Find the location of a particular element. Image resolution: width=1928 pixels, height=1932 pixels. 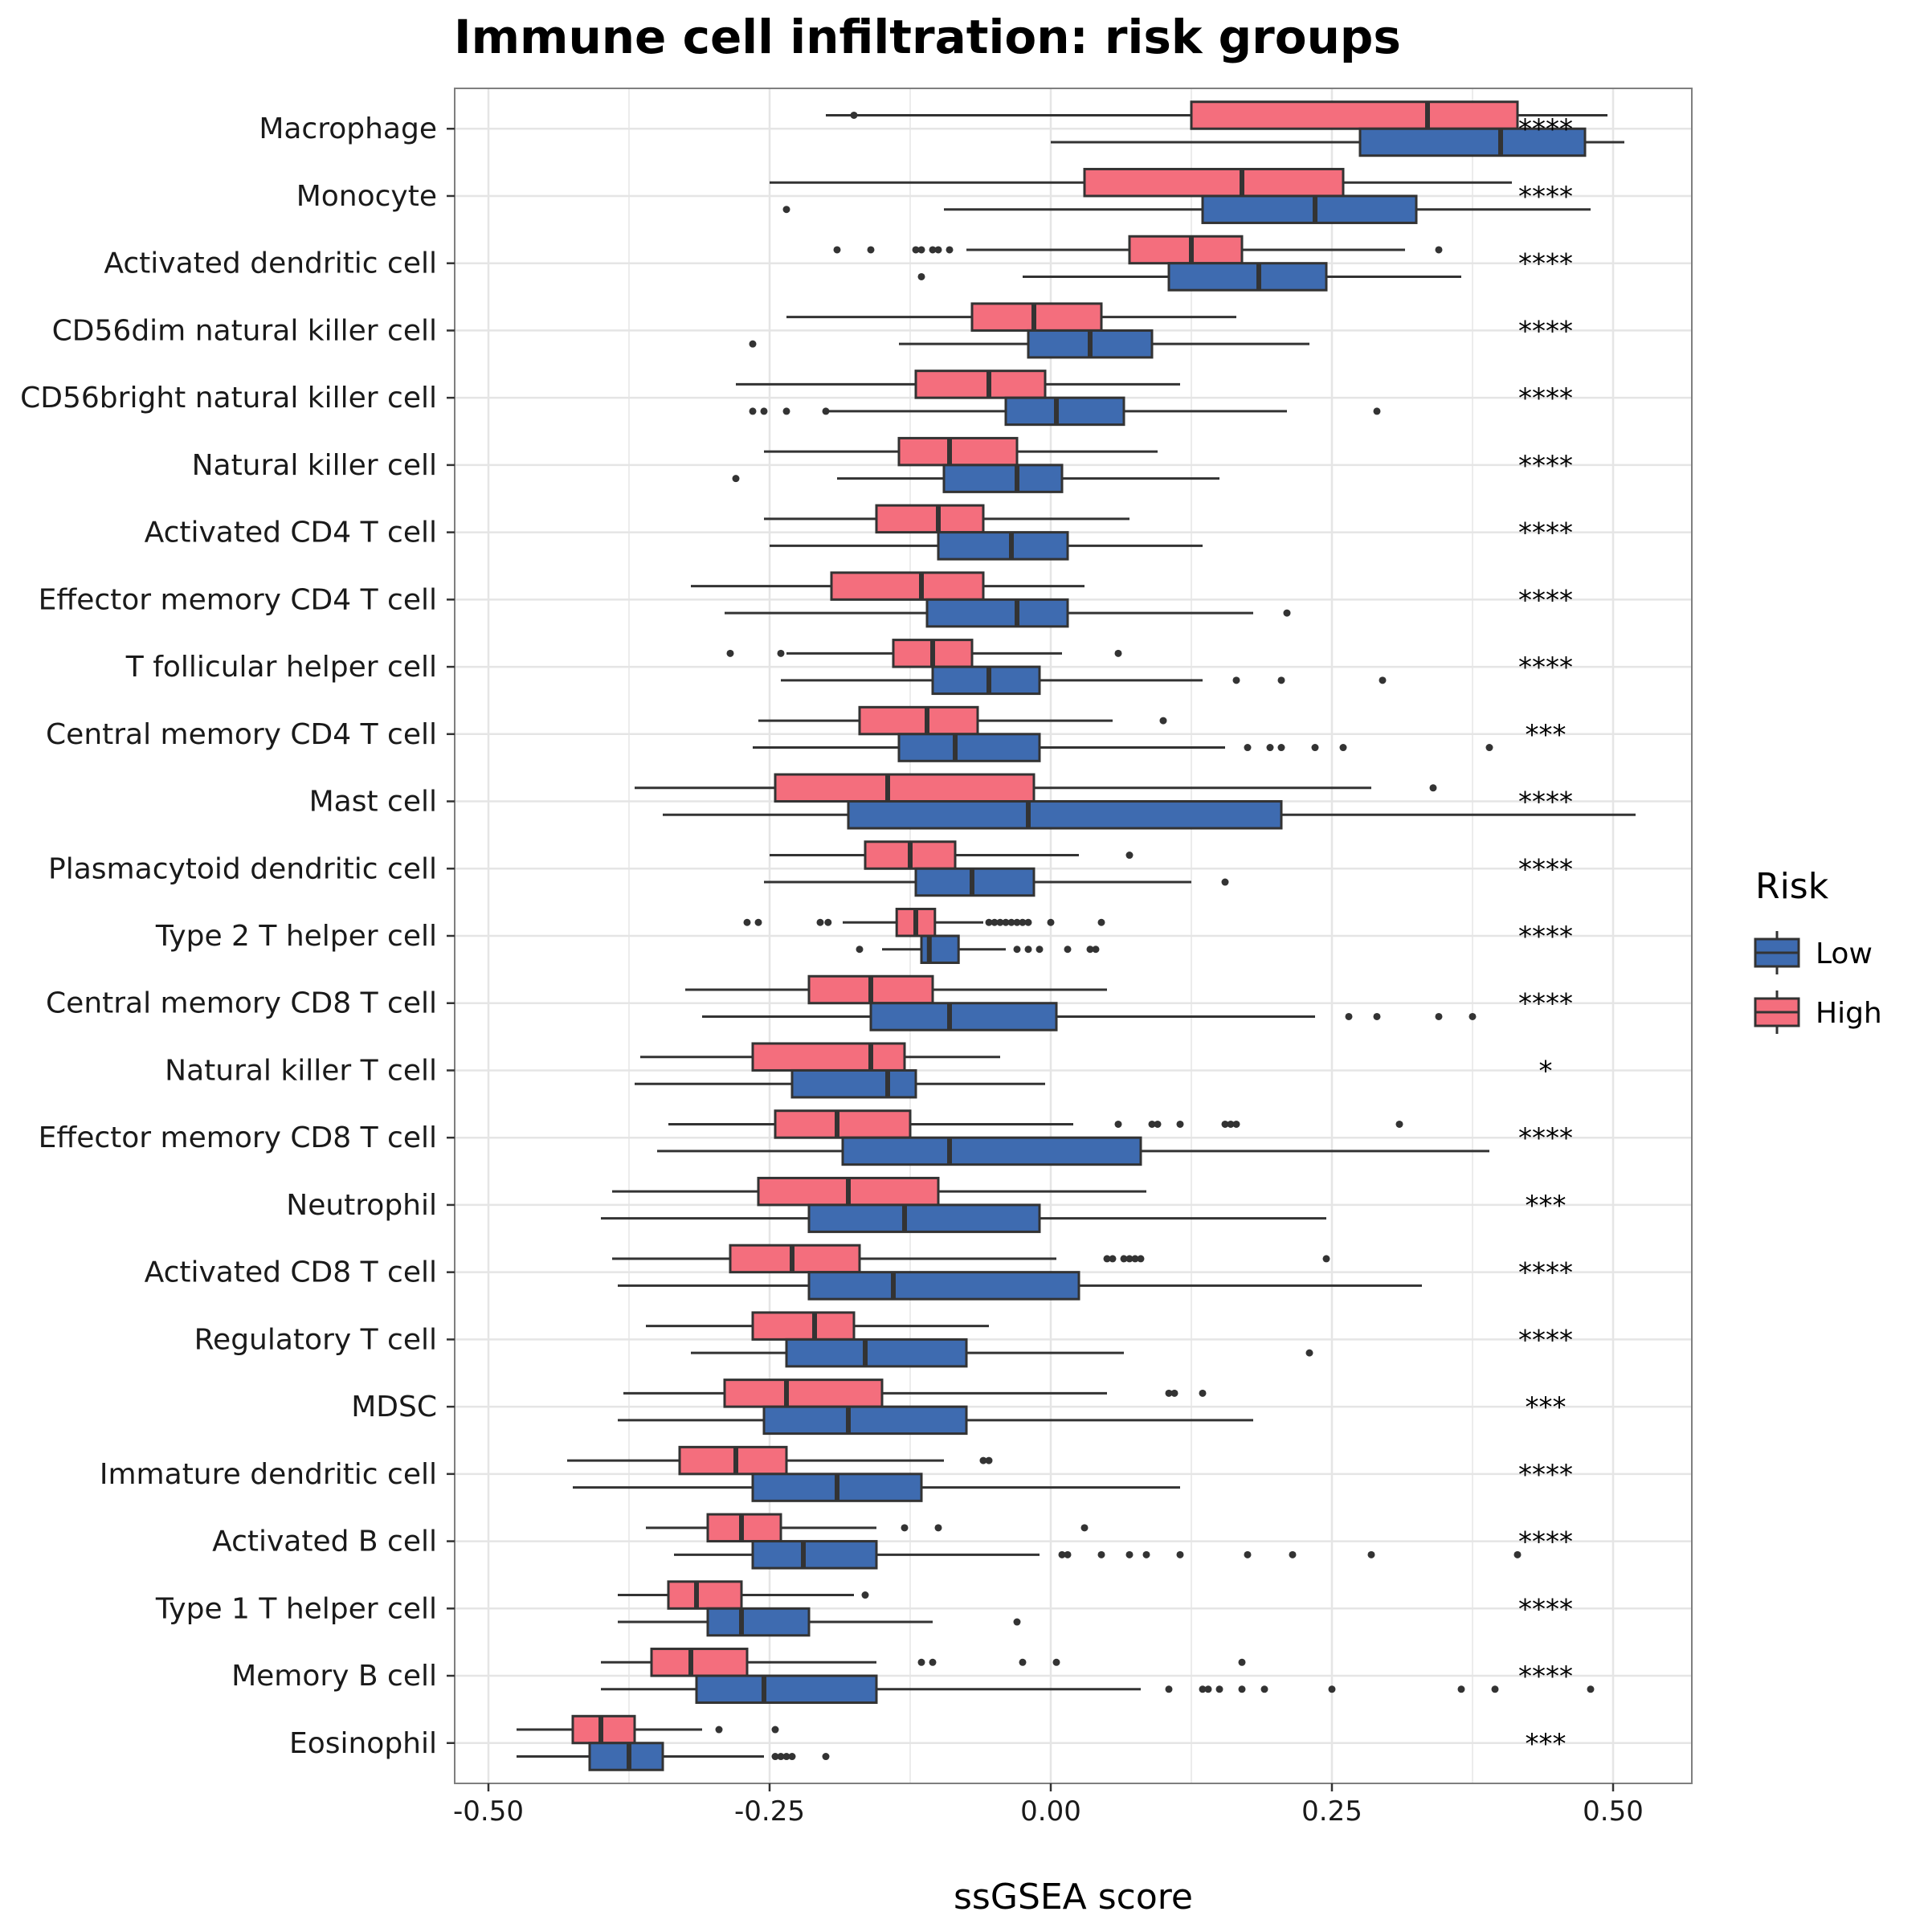

y-tick-label: T follicular helper cell is located at coordinates (281, 667).